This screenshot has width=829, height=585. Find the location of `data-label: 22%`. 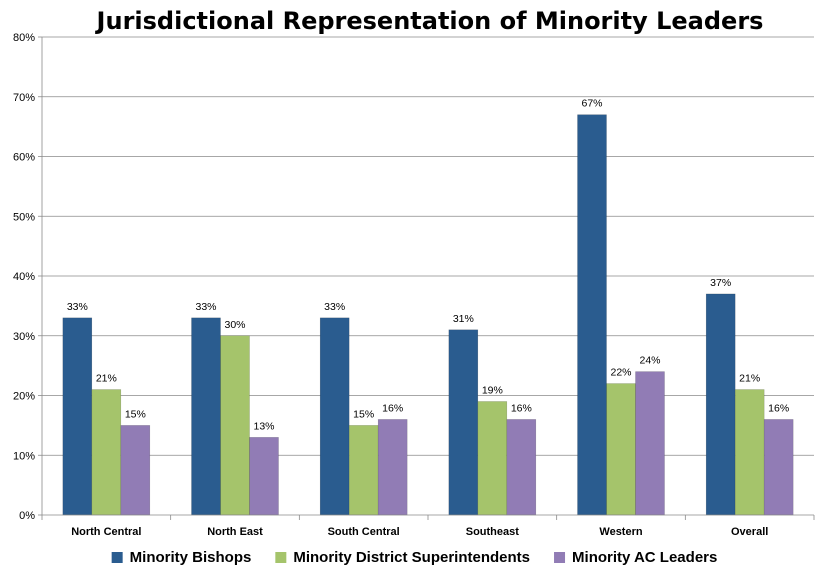

data-label: 22% is located at coordinates (620, 373).